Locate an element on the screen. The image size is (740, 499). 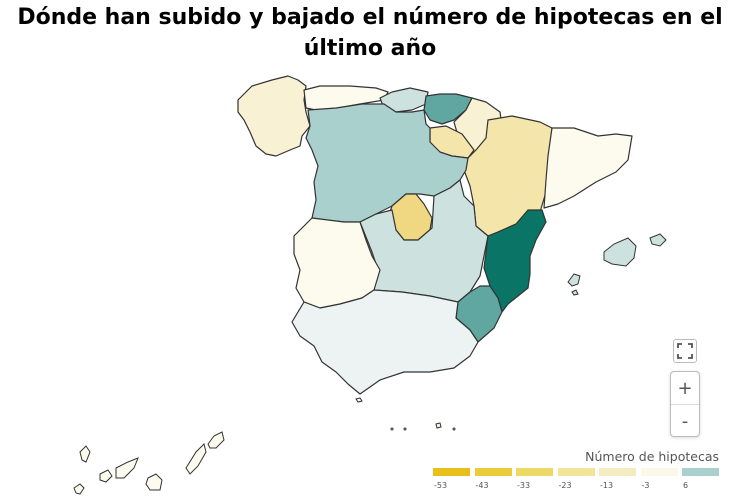
fullscreen-button is located at coordinates (685, 351).